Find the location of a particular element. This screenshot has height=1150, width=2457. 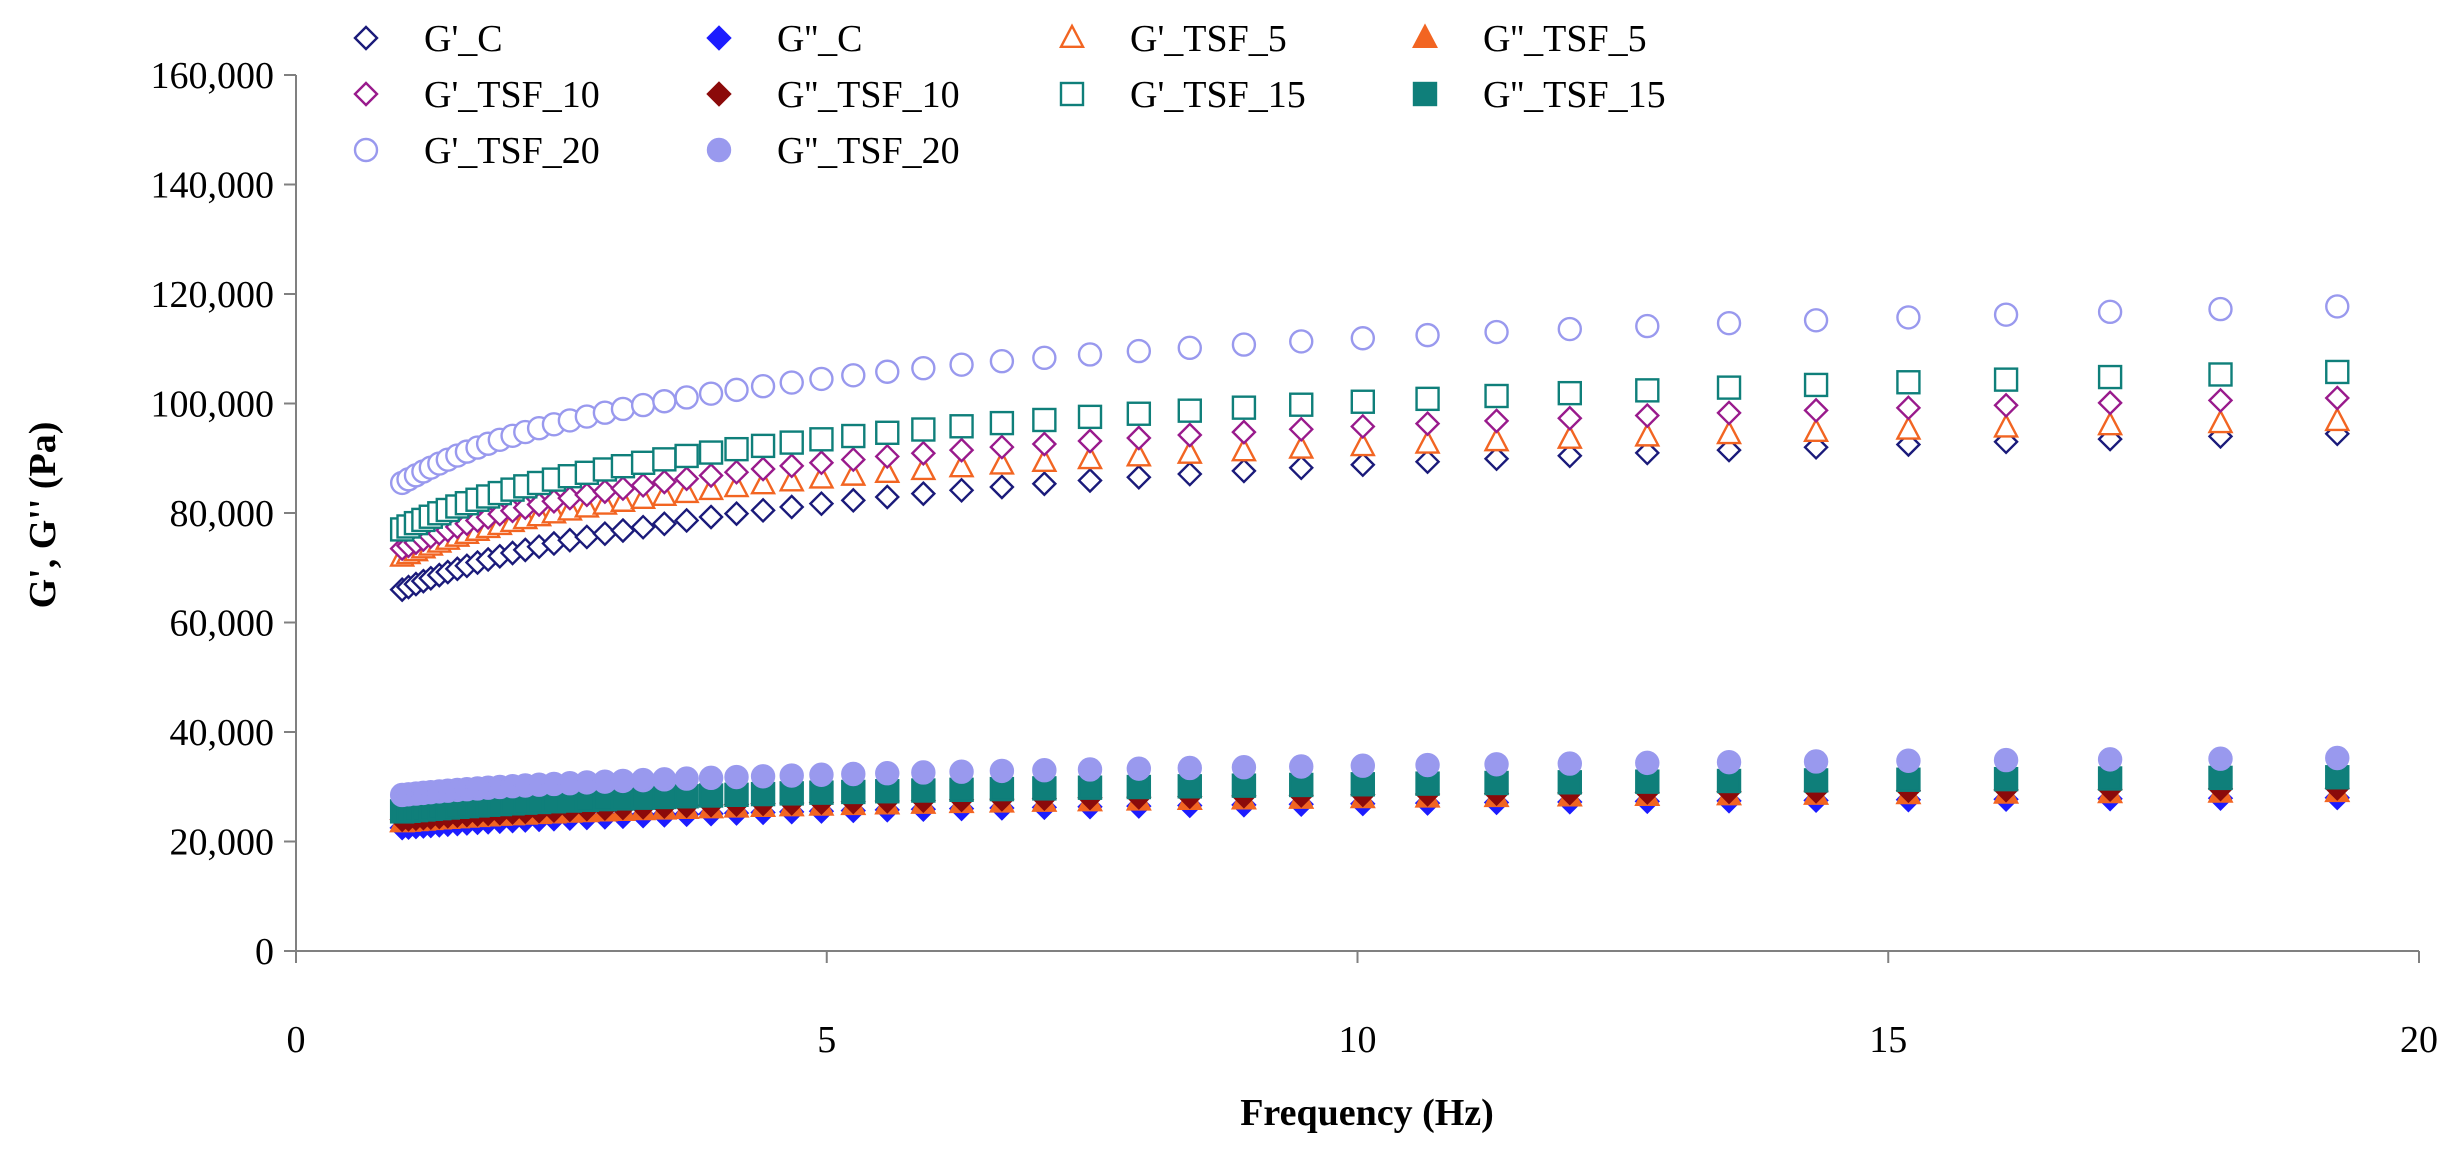

legend-label: G''_TSF_15 is located at coordinates (1574, 95).